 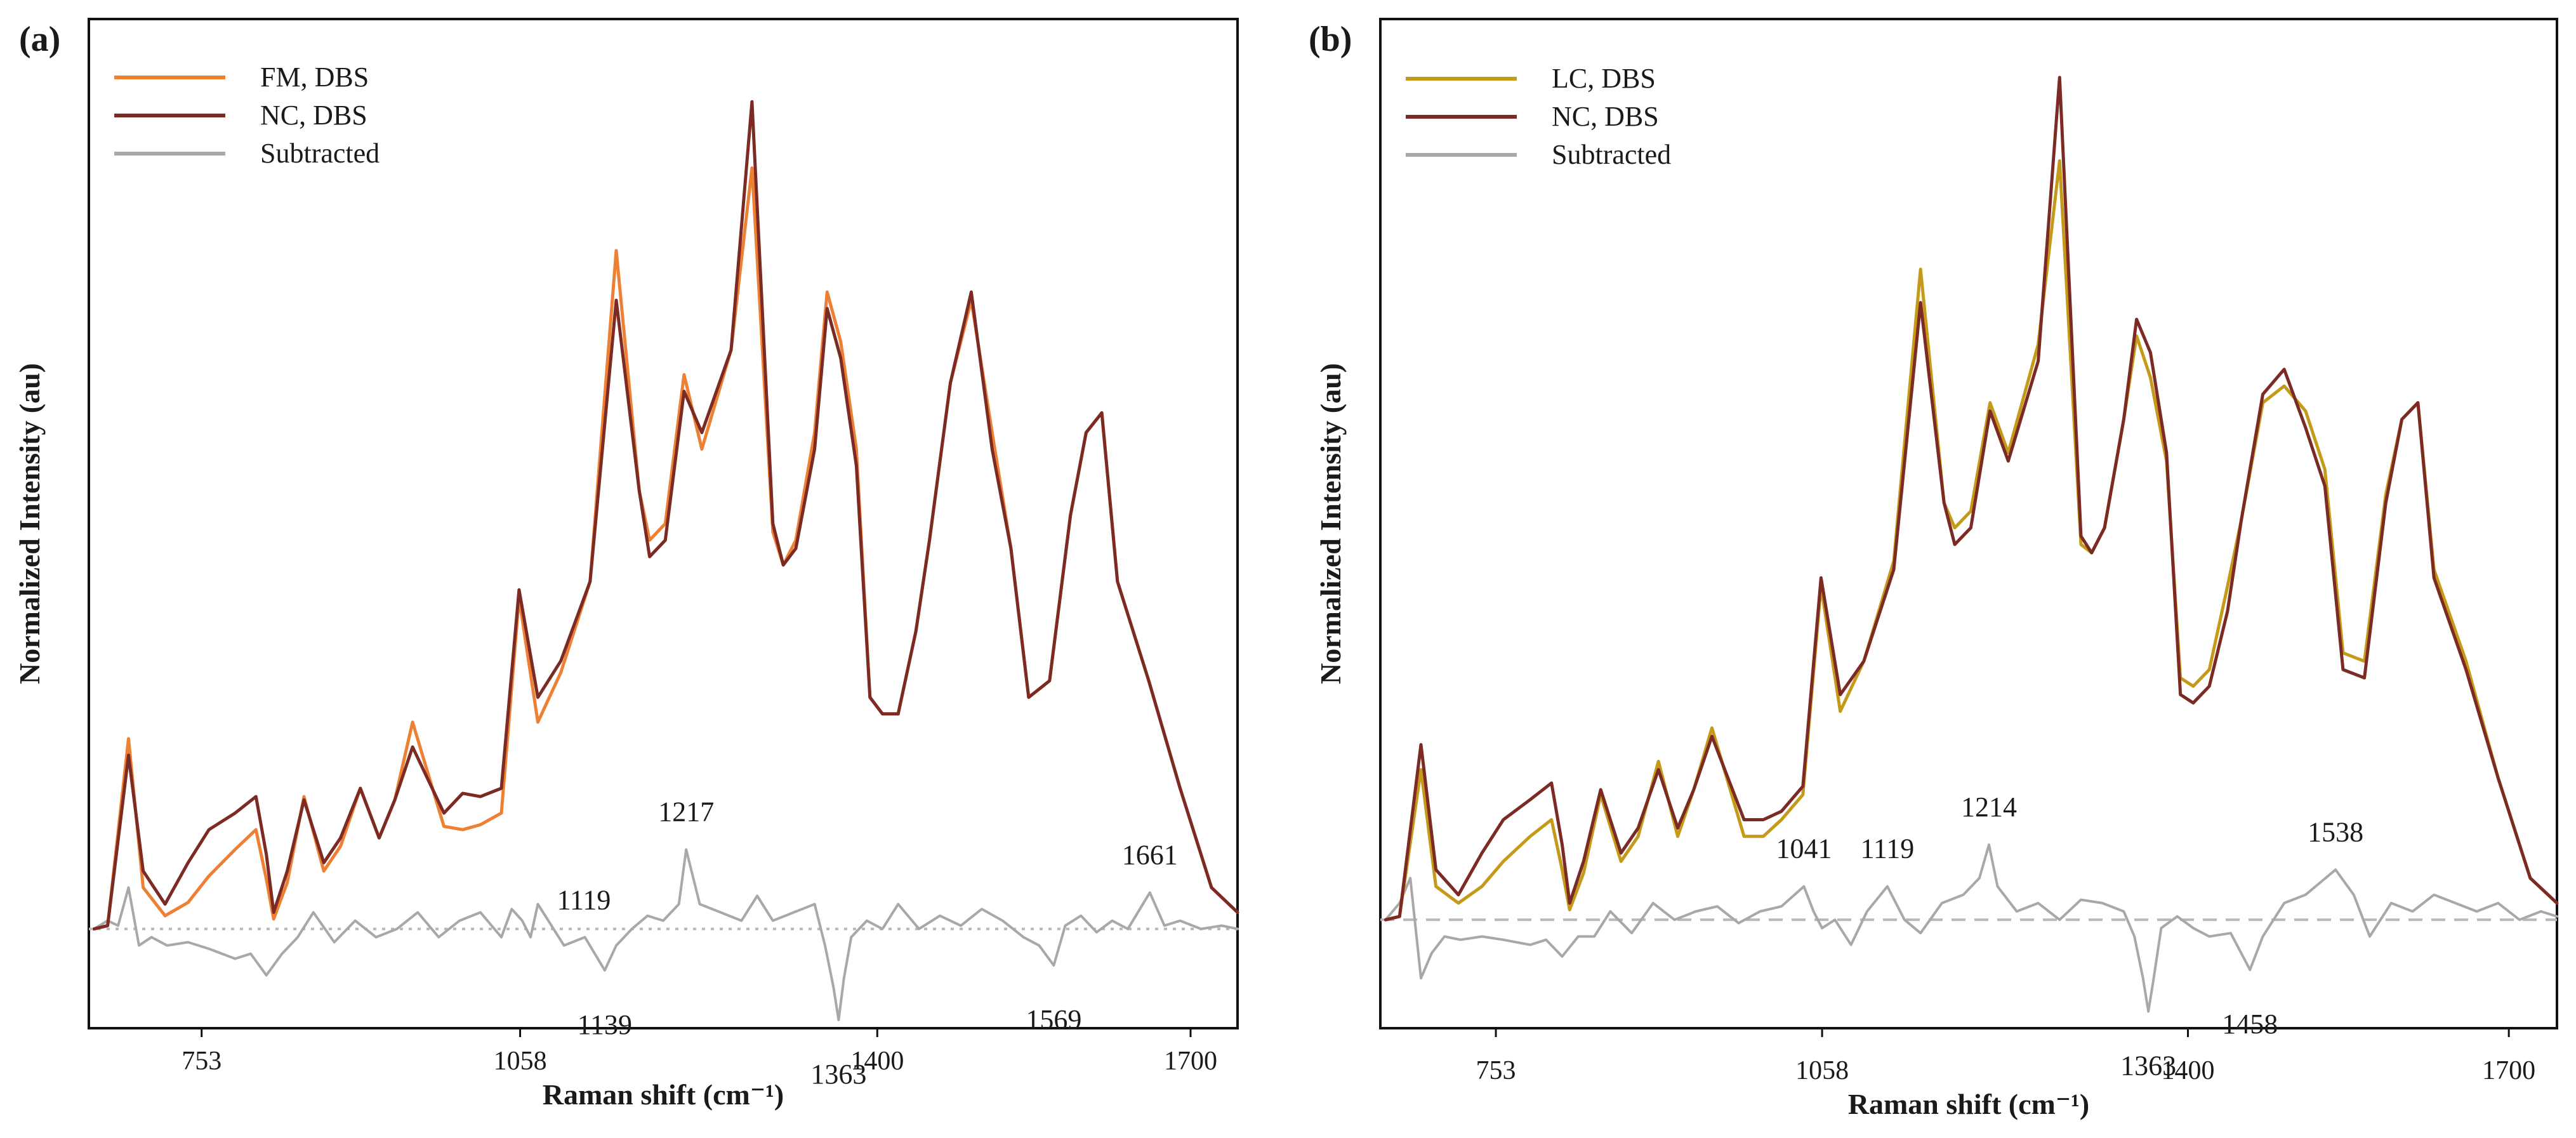 I want to click on panel-a-x-axis-title: Raman shift (cm⁻¹), so click(x=664, y=1094).